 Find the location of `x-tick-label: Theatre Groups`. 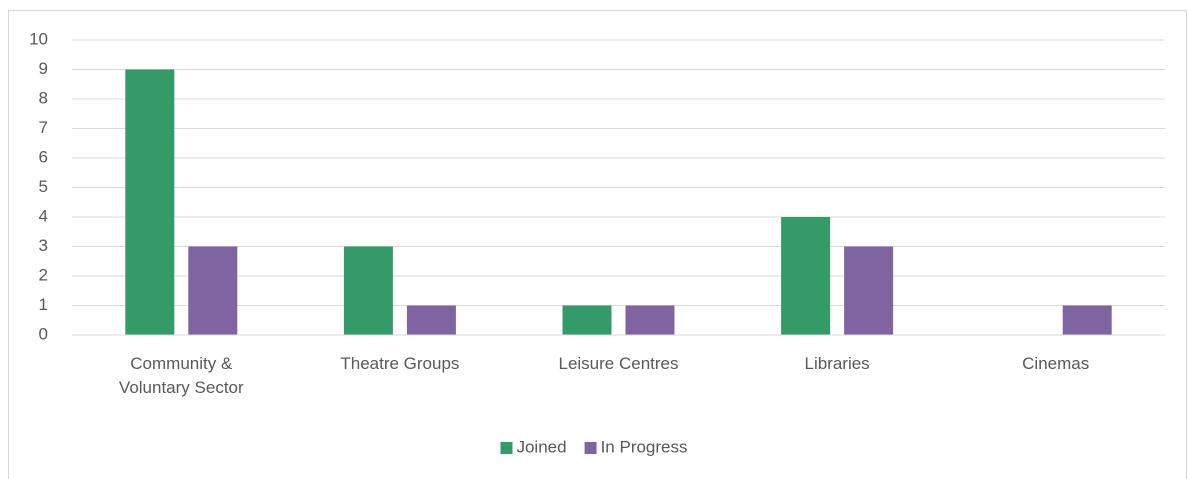

x-tick-label: Theatre Groups is located at coordinates (399, 363).